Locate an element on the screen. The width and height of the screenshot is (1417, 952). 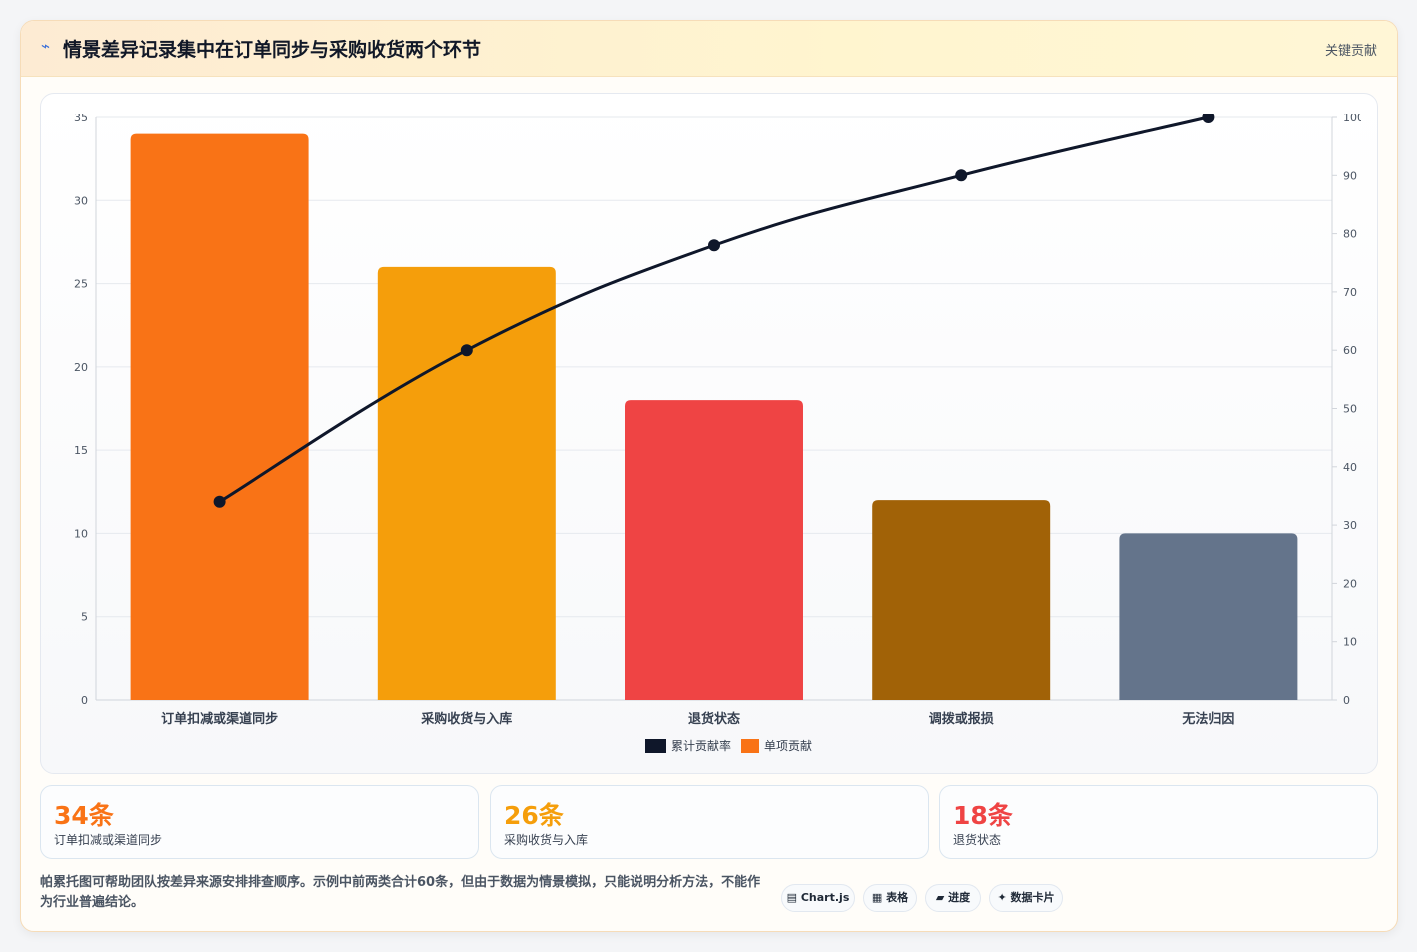
stat-label-3: 退货状态 is located at coordinates (977, 840).